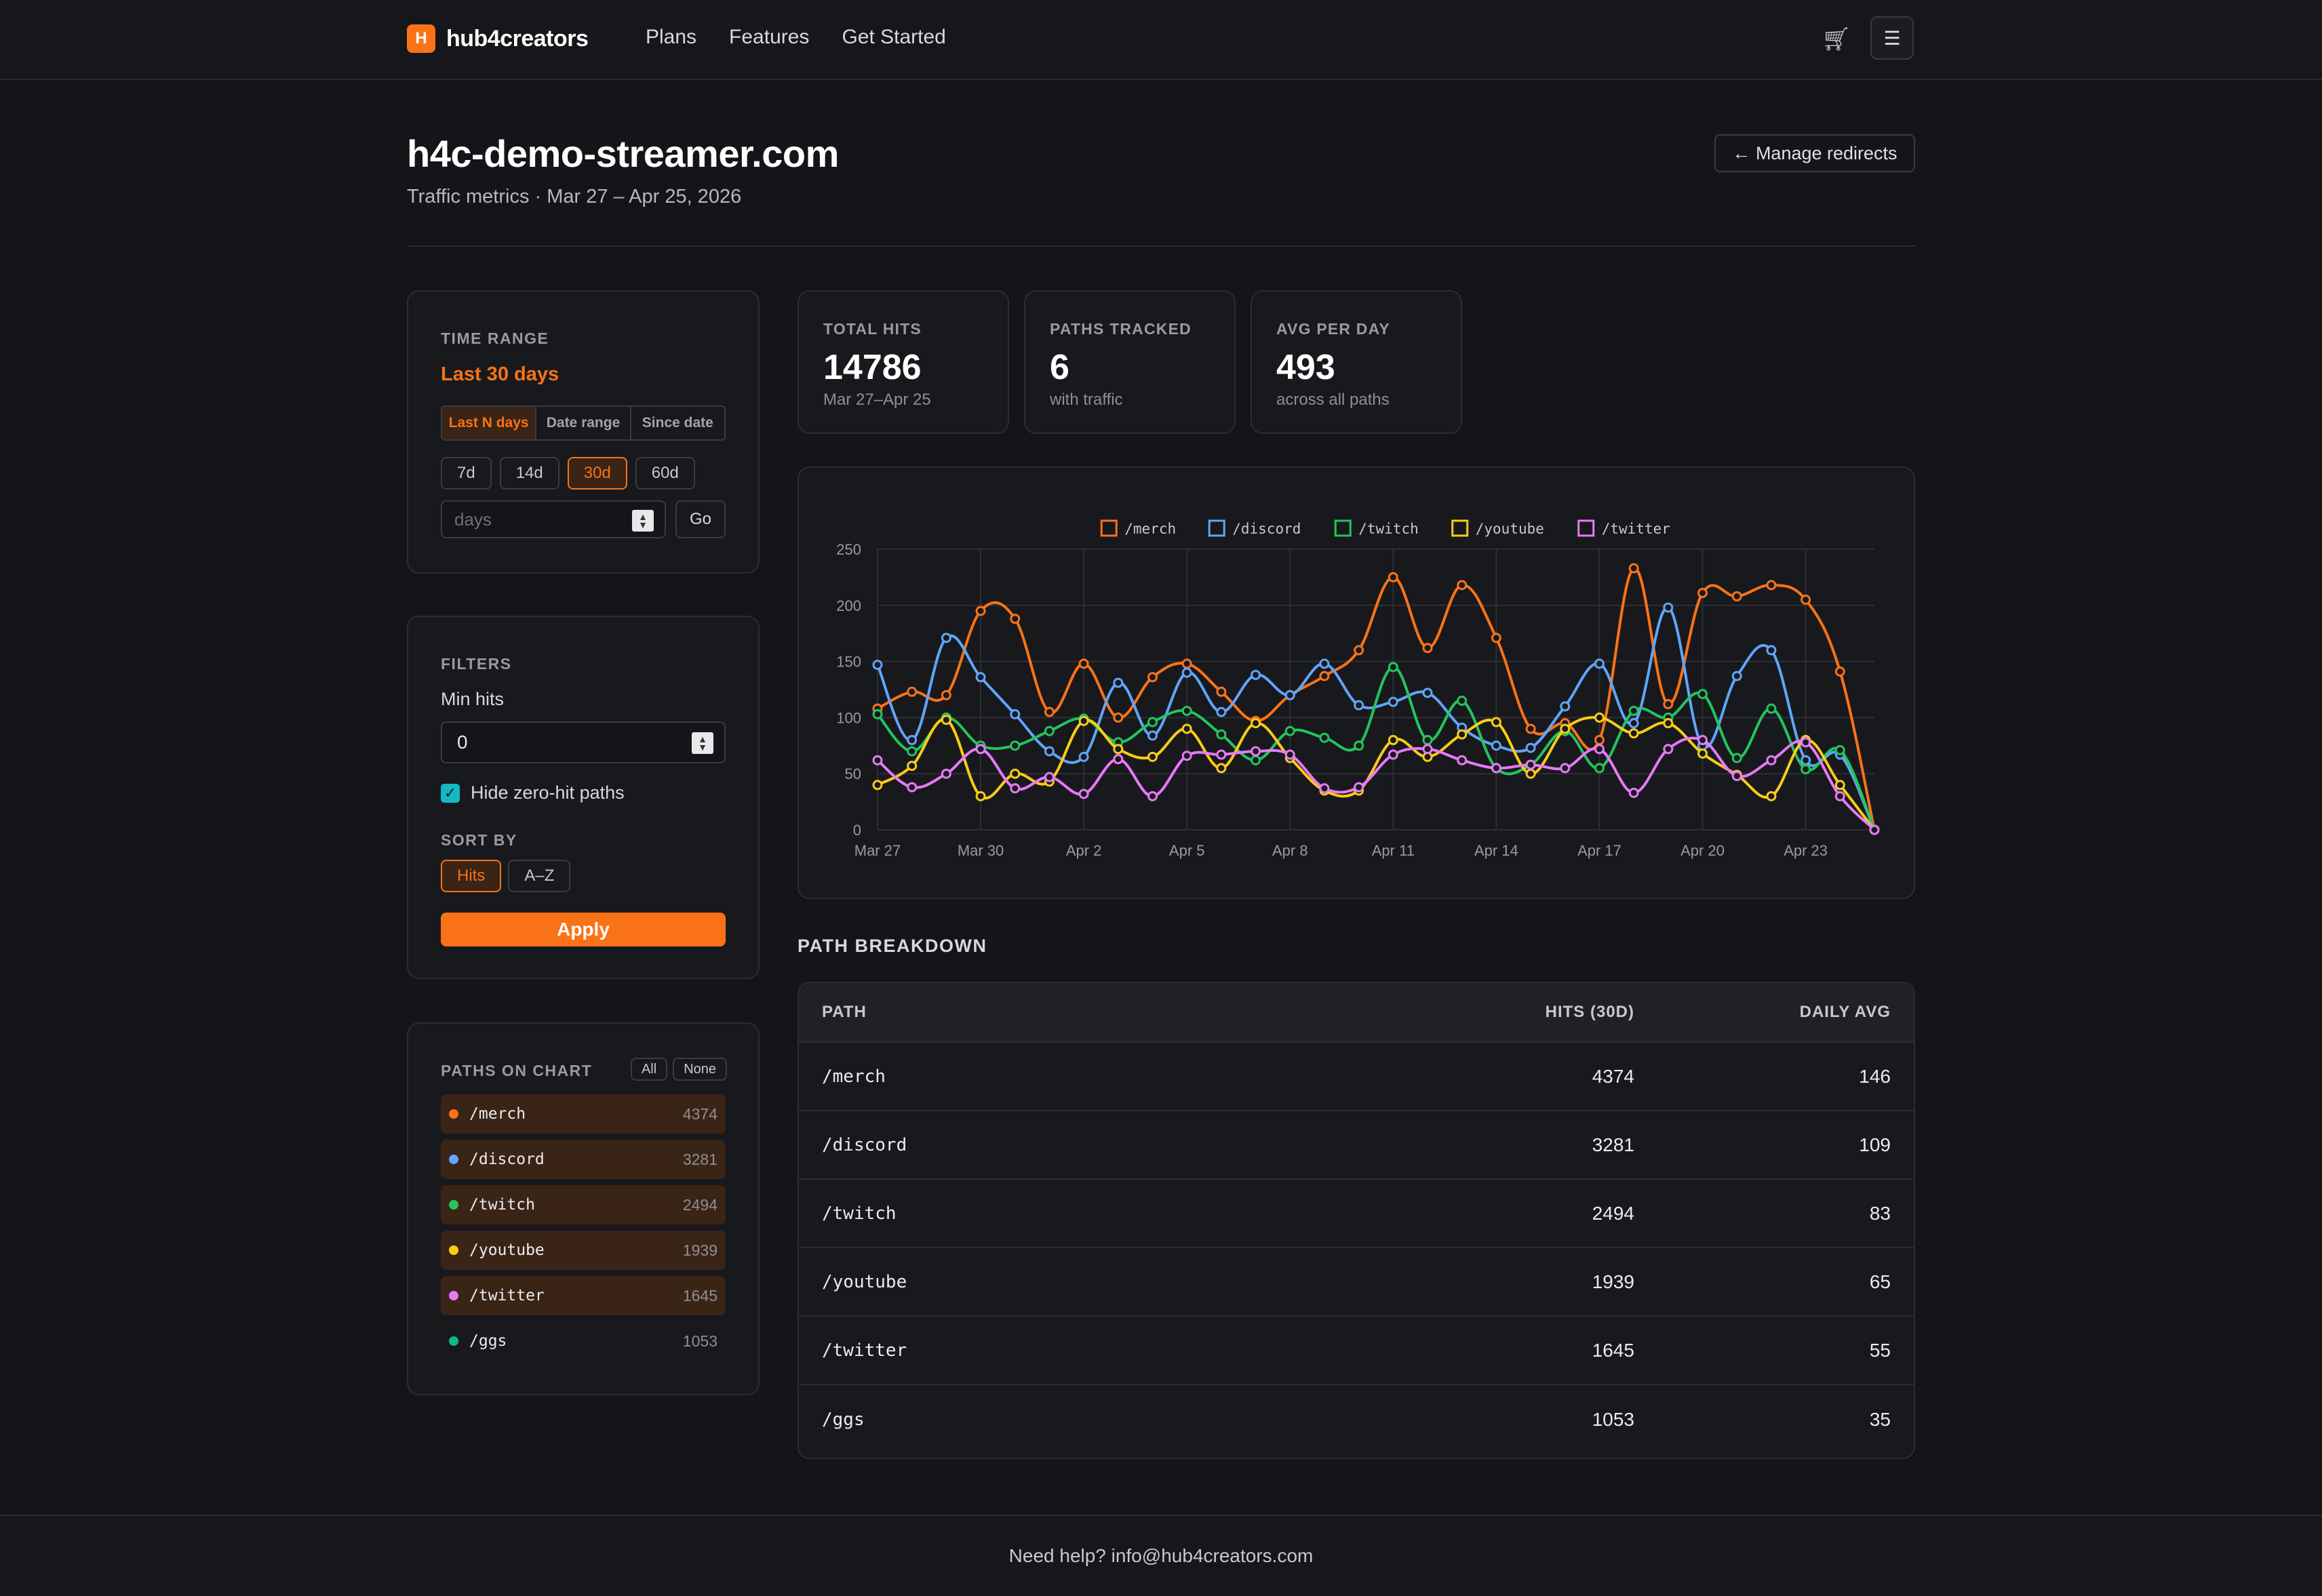  I want to click on cell-path: /merch, so click(854, 1076).